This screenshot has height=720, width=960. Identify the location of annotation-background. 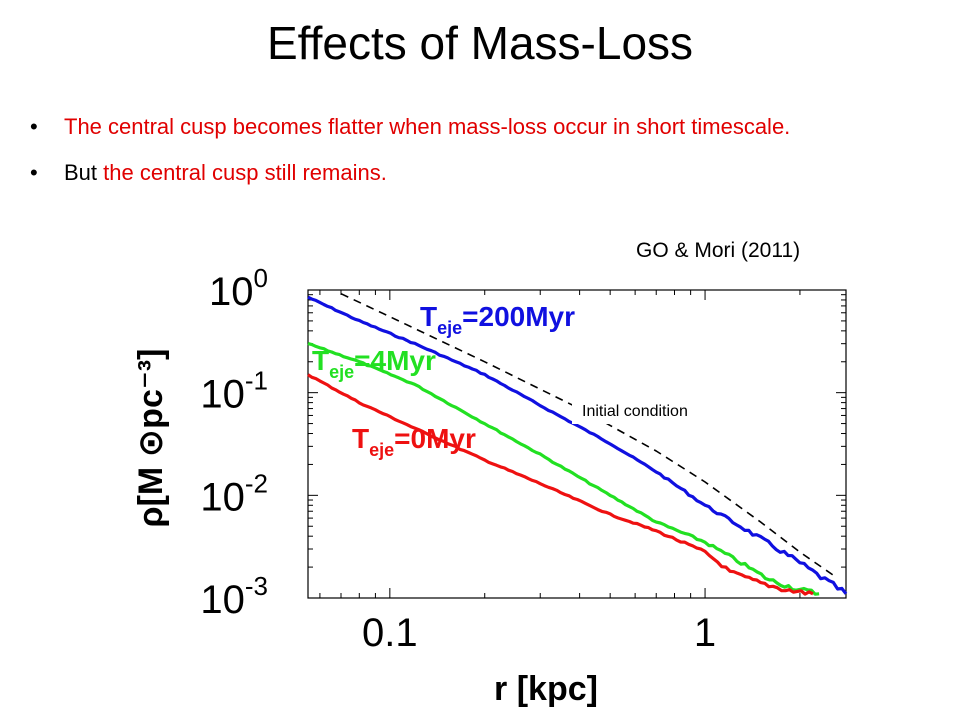
(656, 411).